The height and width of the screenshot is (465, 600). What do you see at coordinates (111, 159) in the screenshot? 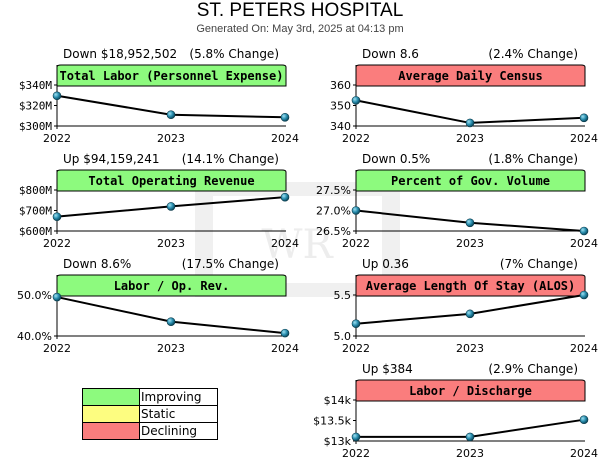
I see `change-amount: Up $94,159,241` at bounding box center [111, 159].